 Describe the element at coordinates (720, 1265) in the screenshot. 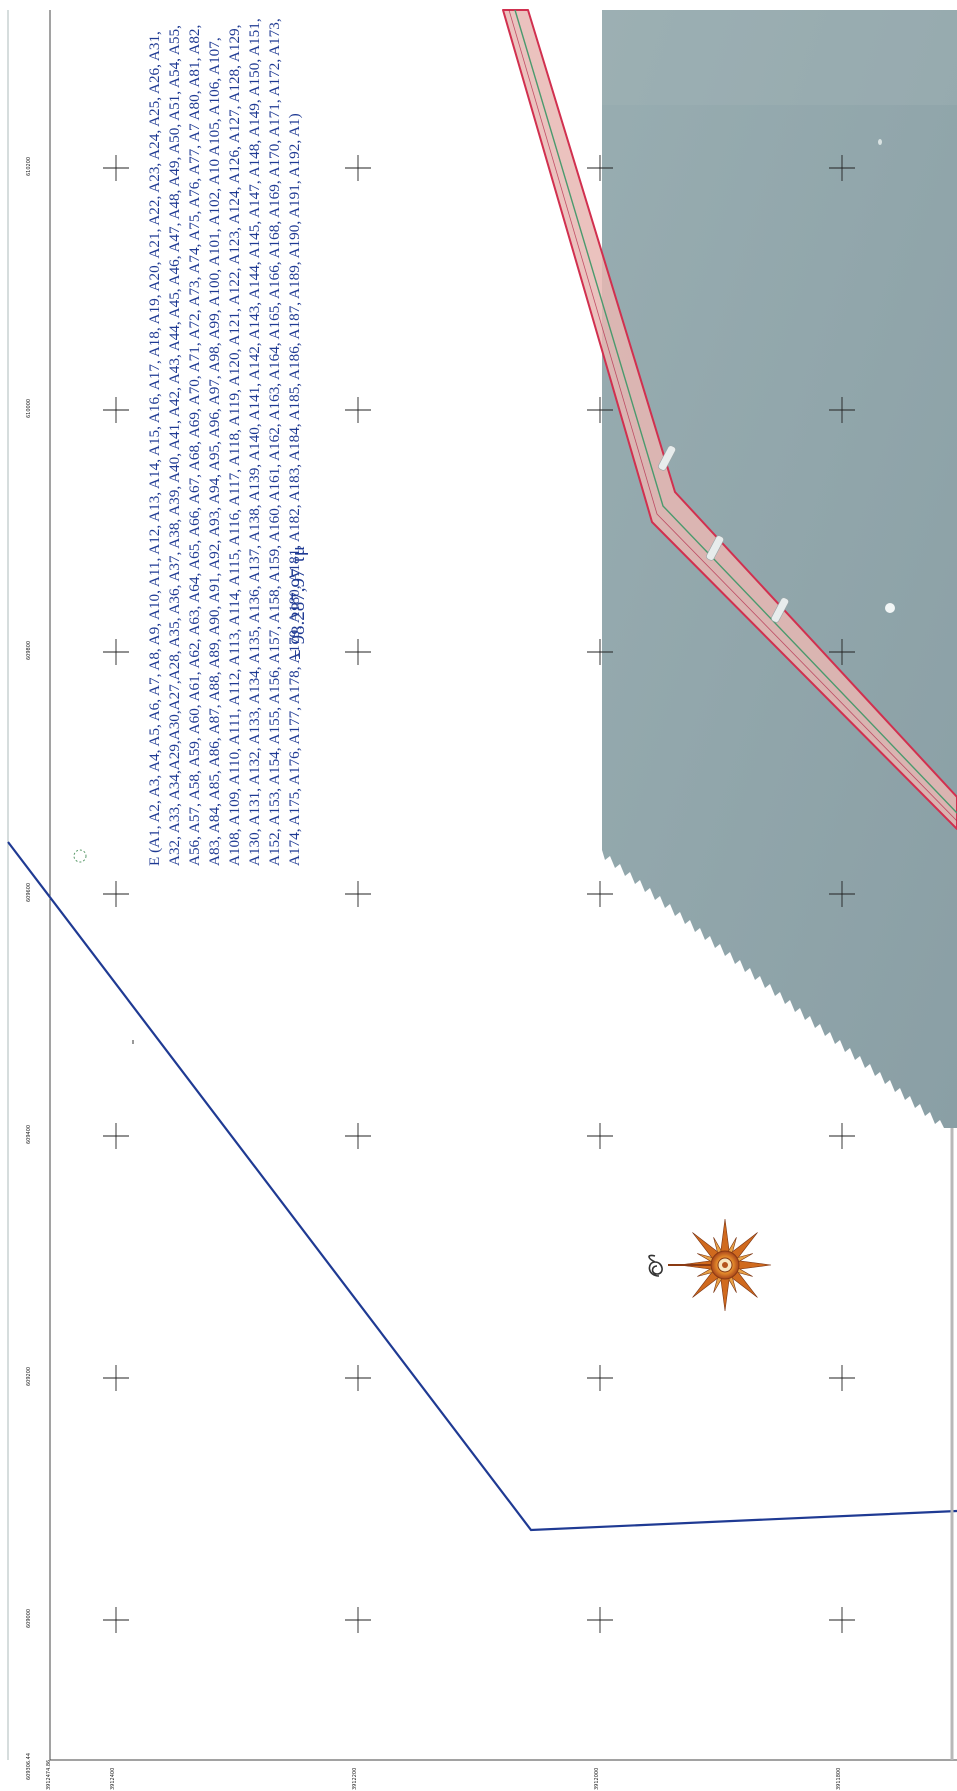

I see `compass-rose-icon` at that location.